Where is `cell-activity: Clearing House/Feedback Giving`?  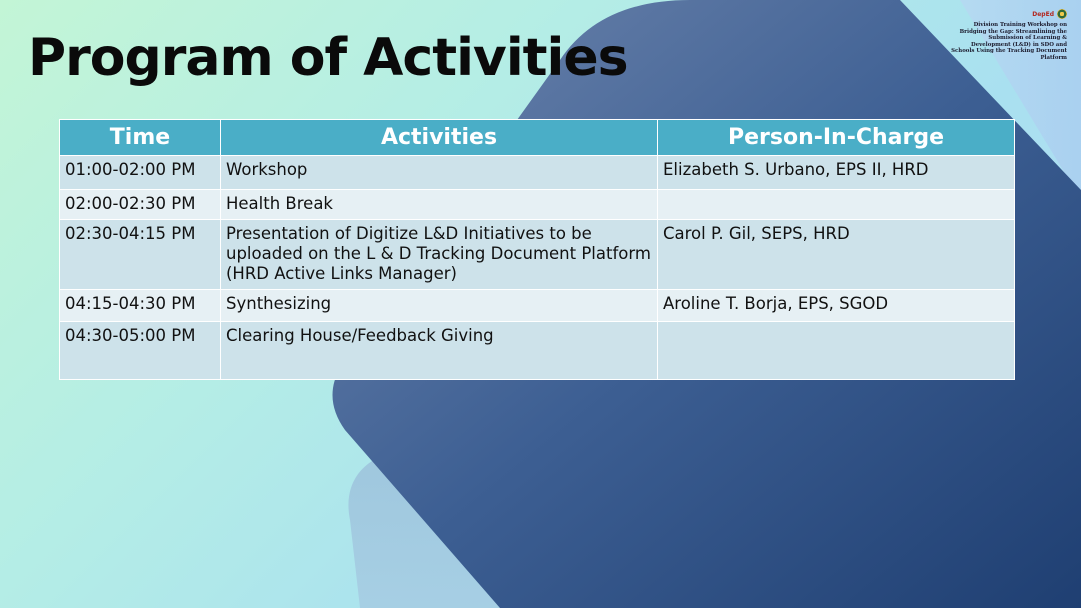
cell-activity: Clearing House/Feedback Giving is located at coordinates (439, 350).